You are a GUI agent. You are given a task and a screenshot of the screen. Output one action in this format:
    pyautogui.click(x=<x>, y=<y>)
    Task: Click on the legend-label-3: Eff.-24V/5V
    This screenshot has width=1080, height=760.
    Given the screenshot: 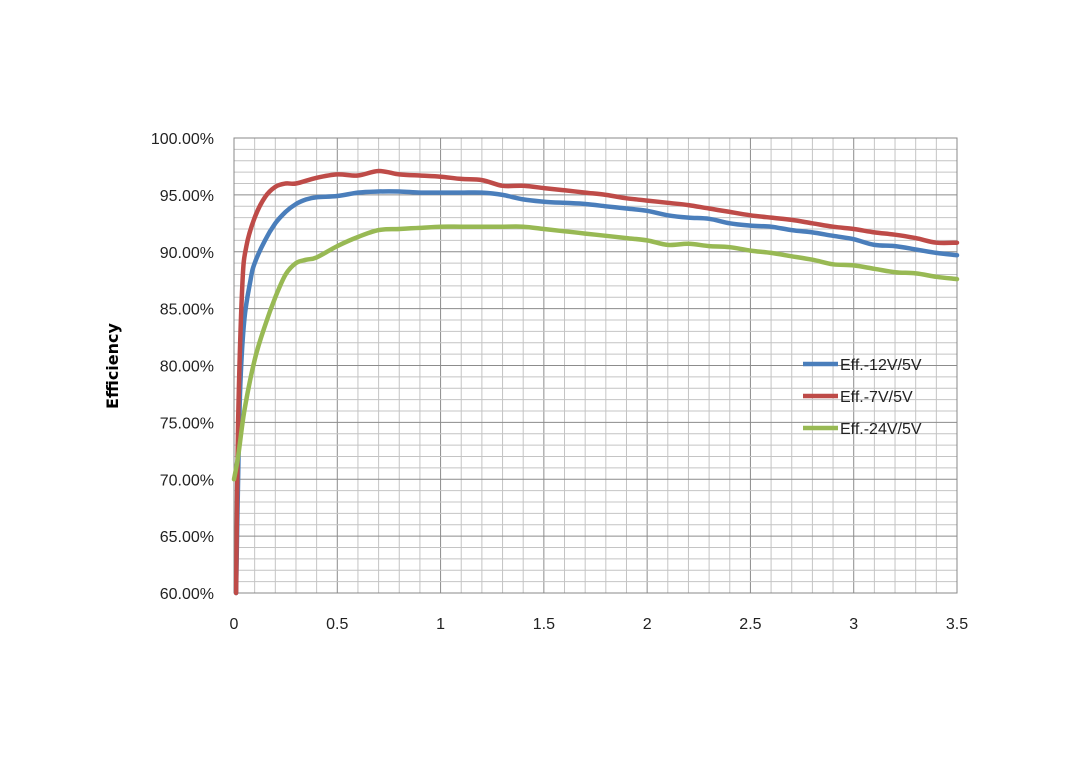 What is the action you would take?
    pyautogui.click(x=881, y=429)
    